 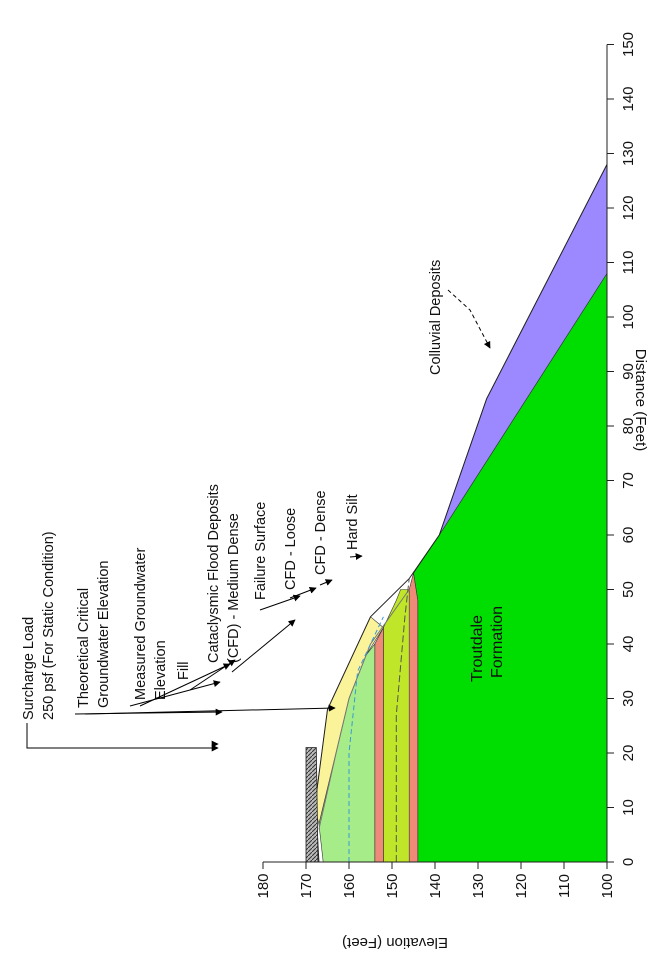 What do you see at coordinates (349, 885) in the screenshot?
I see `elevation-tick-label: 160` at bounding box center [349, 885].